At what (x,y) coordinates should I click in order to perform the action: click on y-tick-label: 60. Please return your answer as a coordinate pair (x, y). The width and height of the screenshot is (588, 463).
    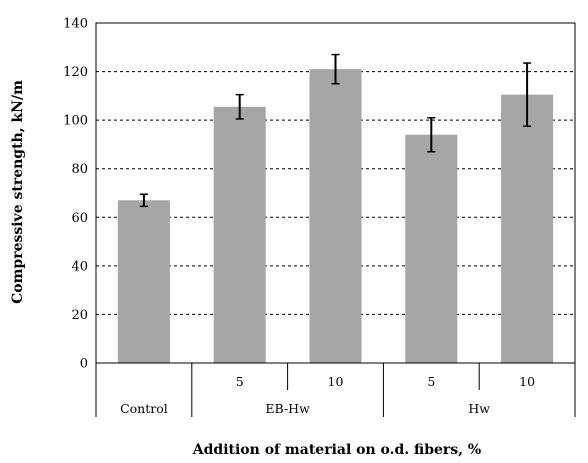
    Looking at the image, I should click on (79, 218).